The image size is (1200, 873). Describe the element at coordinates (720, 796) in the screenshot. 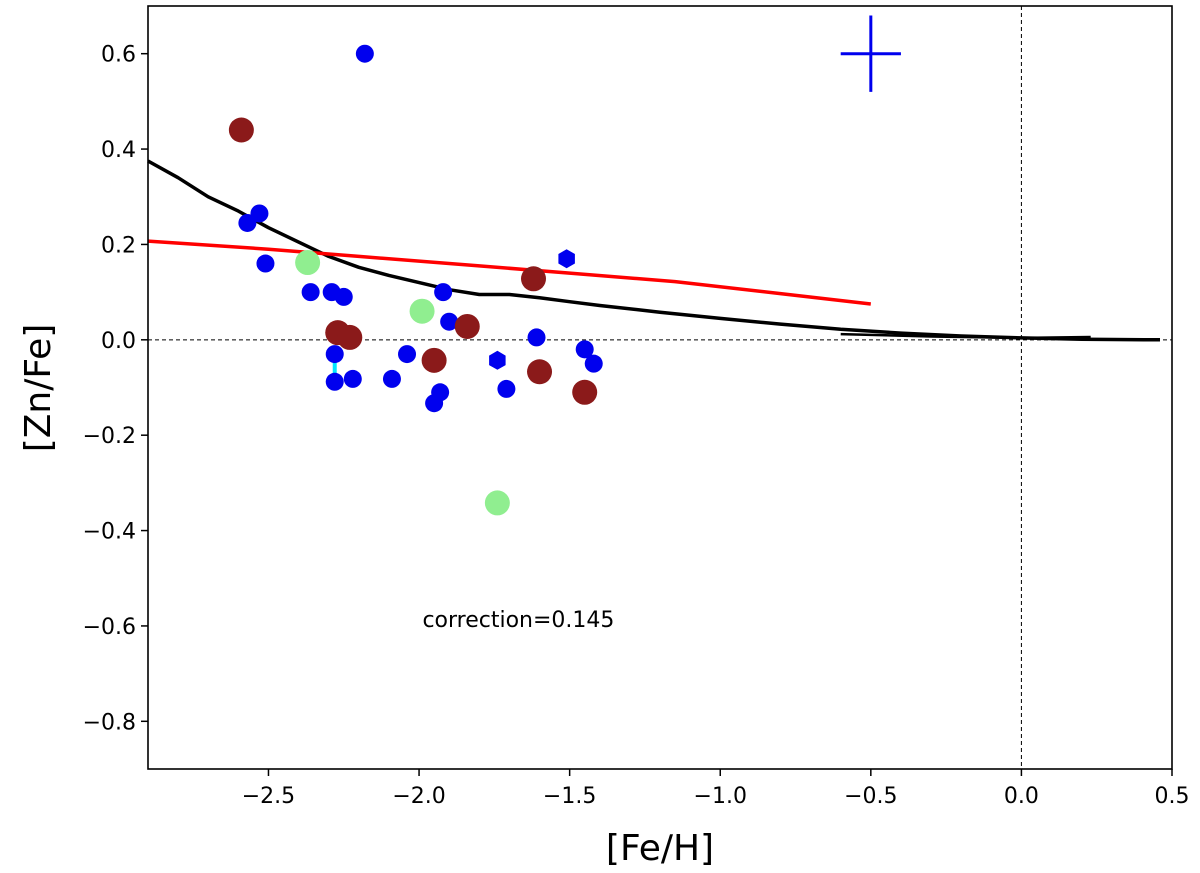

I see `x-tick-label: −1.0` at that location.